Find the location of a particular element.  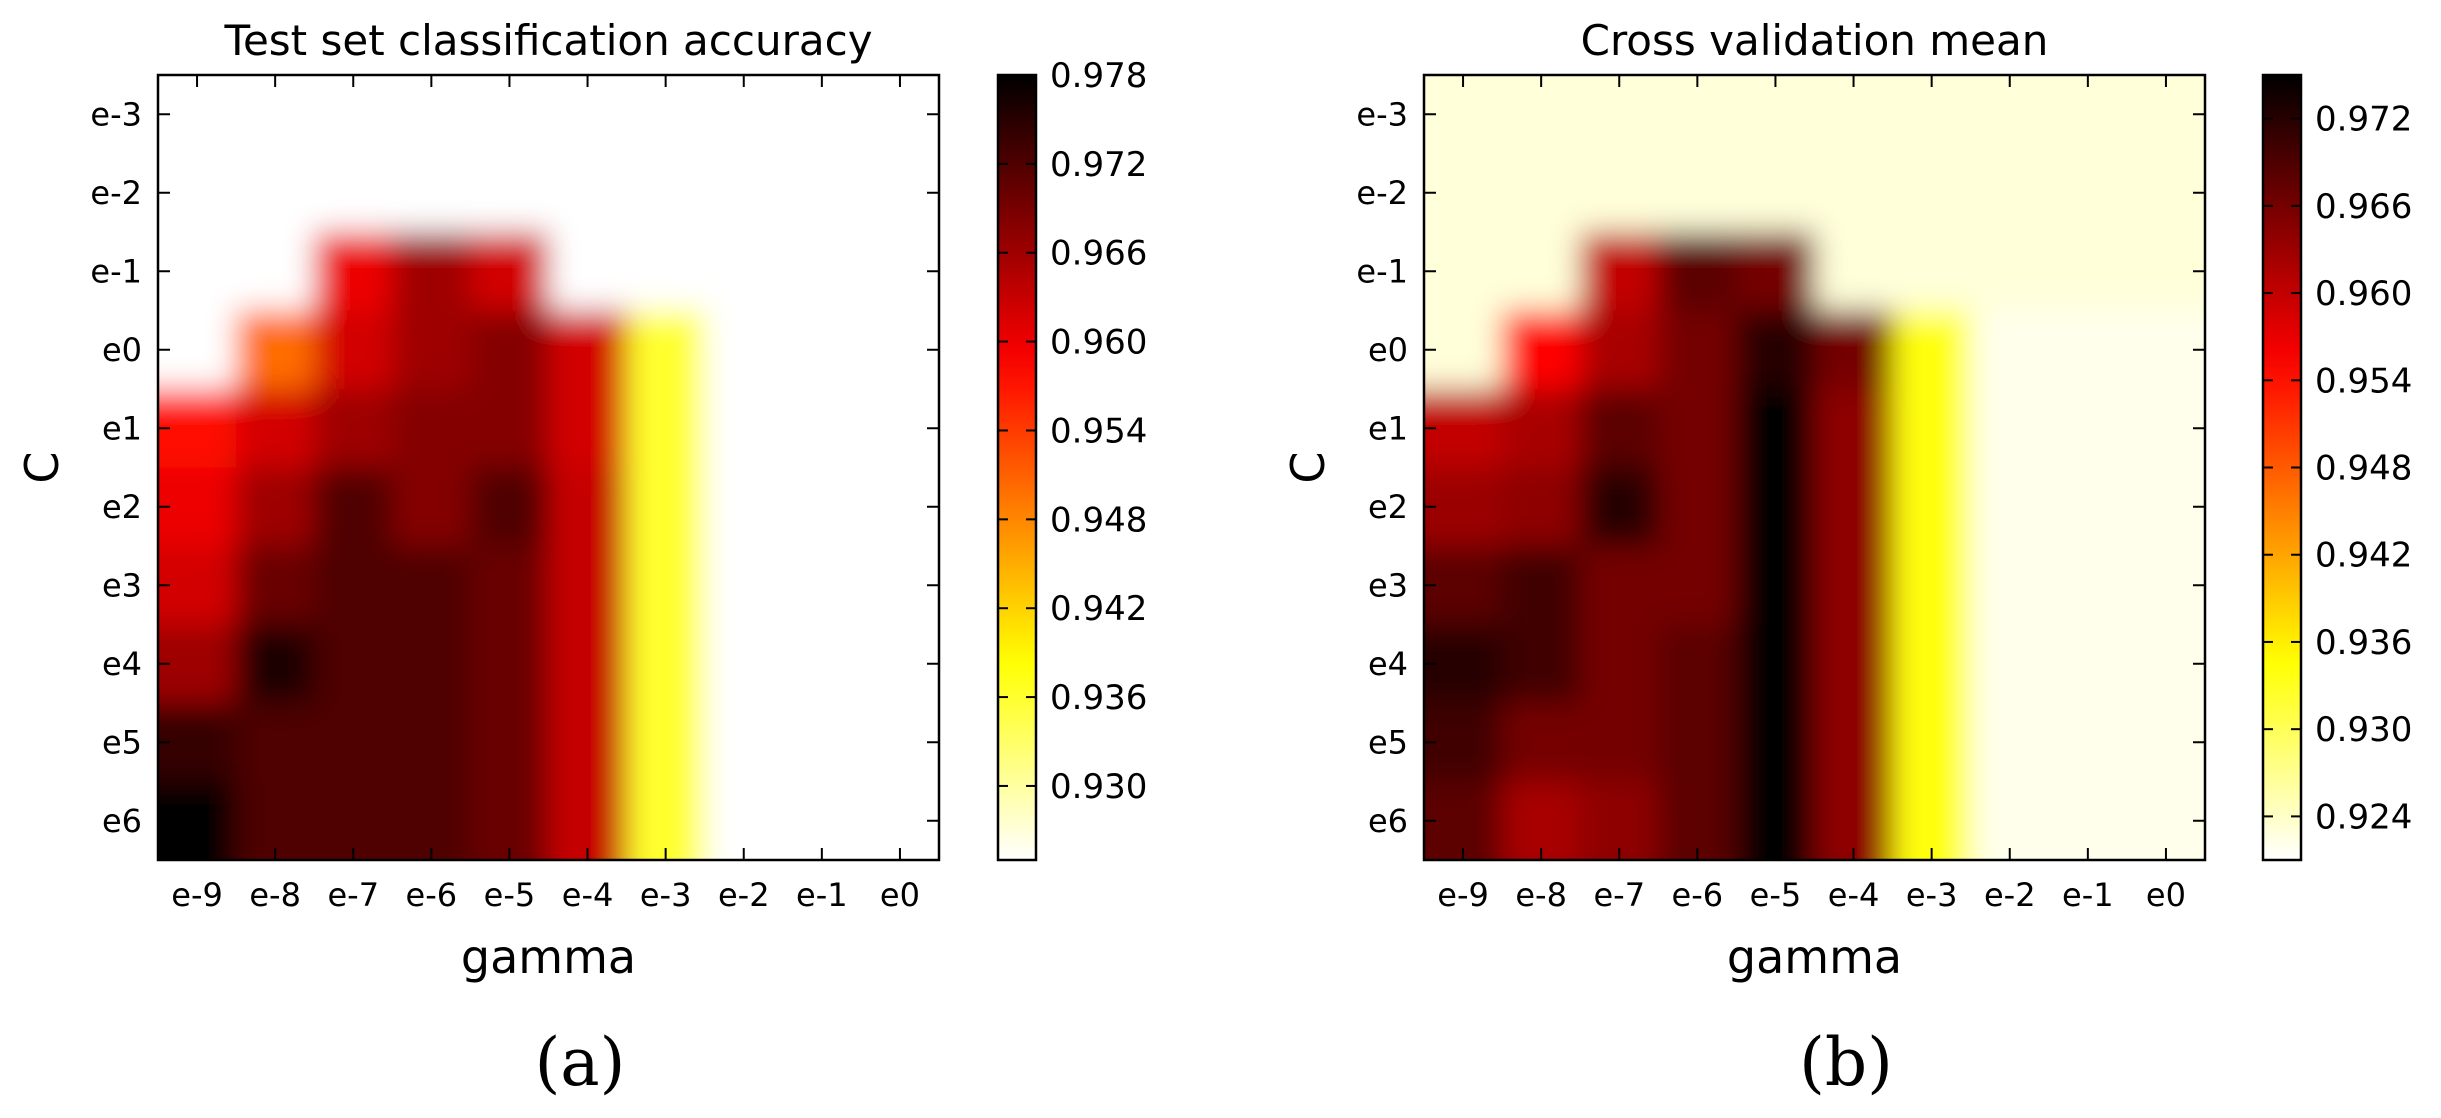

y-tick-label: e-2 is located at coordinates (116, 193).